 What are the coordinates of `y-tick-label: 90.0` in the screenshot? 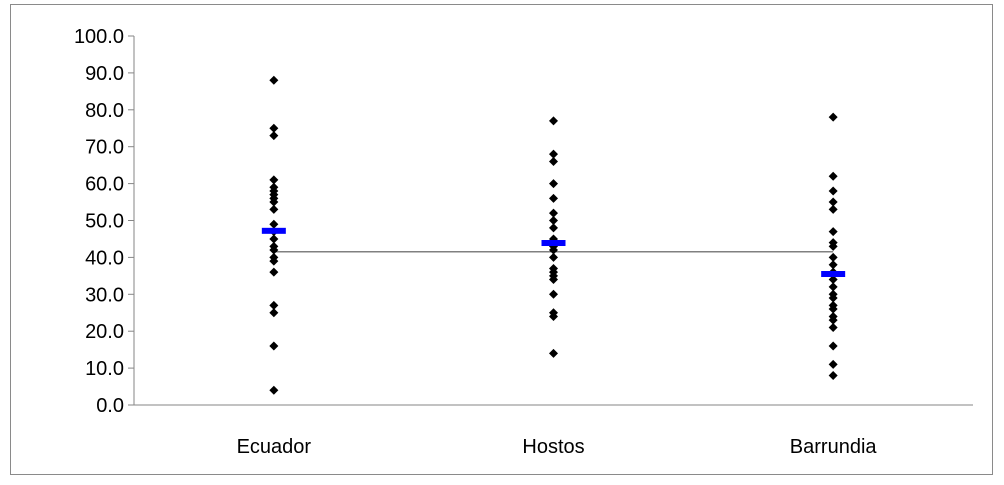 It's located at (104, 74).